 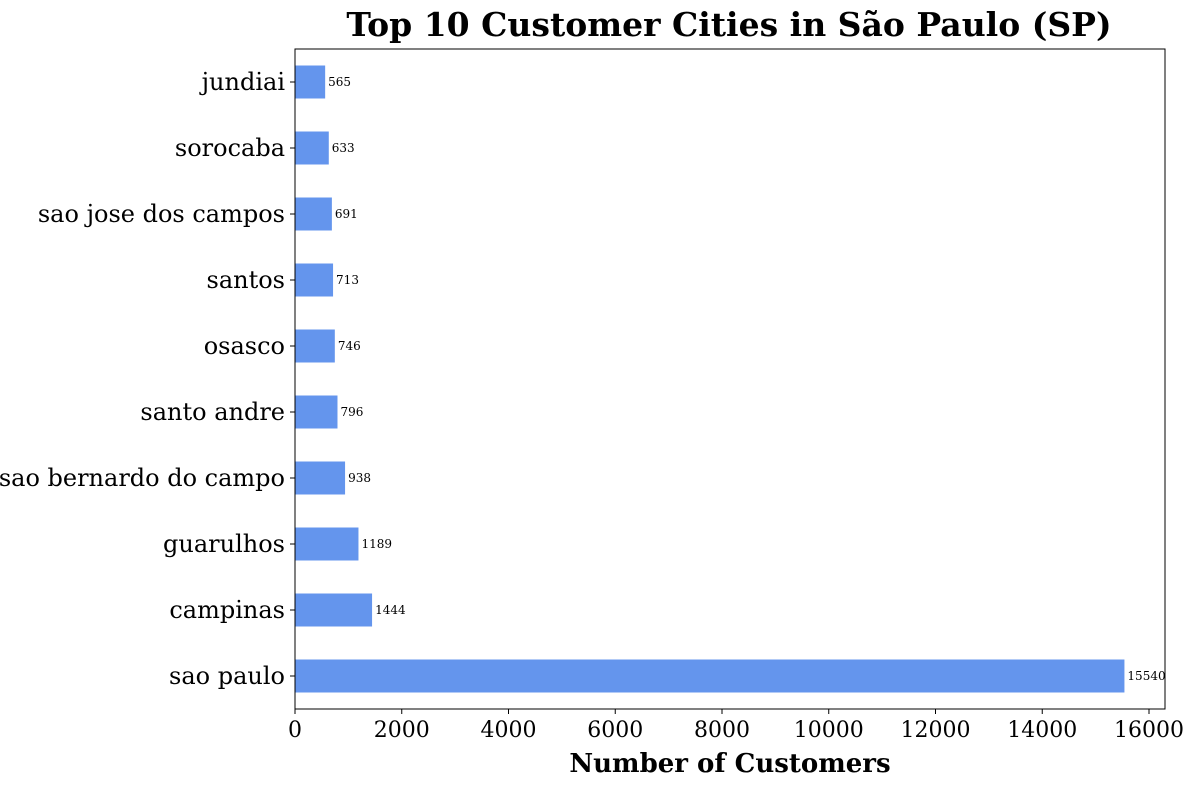 I want to click on data-label: 1444, so click(x=390, y=610).